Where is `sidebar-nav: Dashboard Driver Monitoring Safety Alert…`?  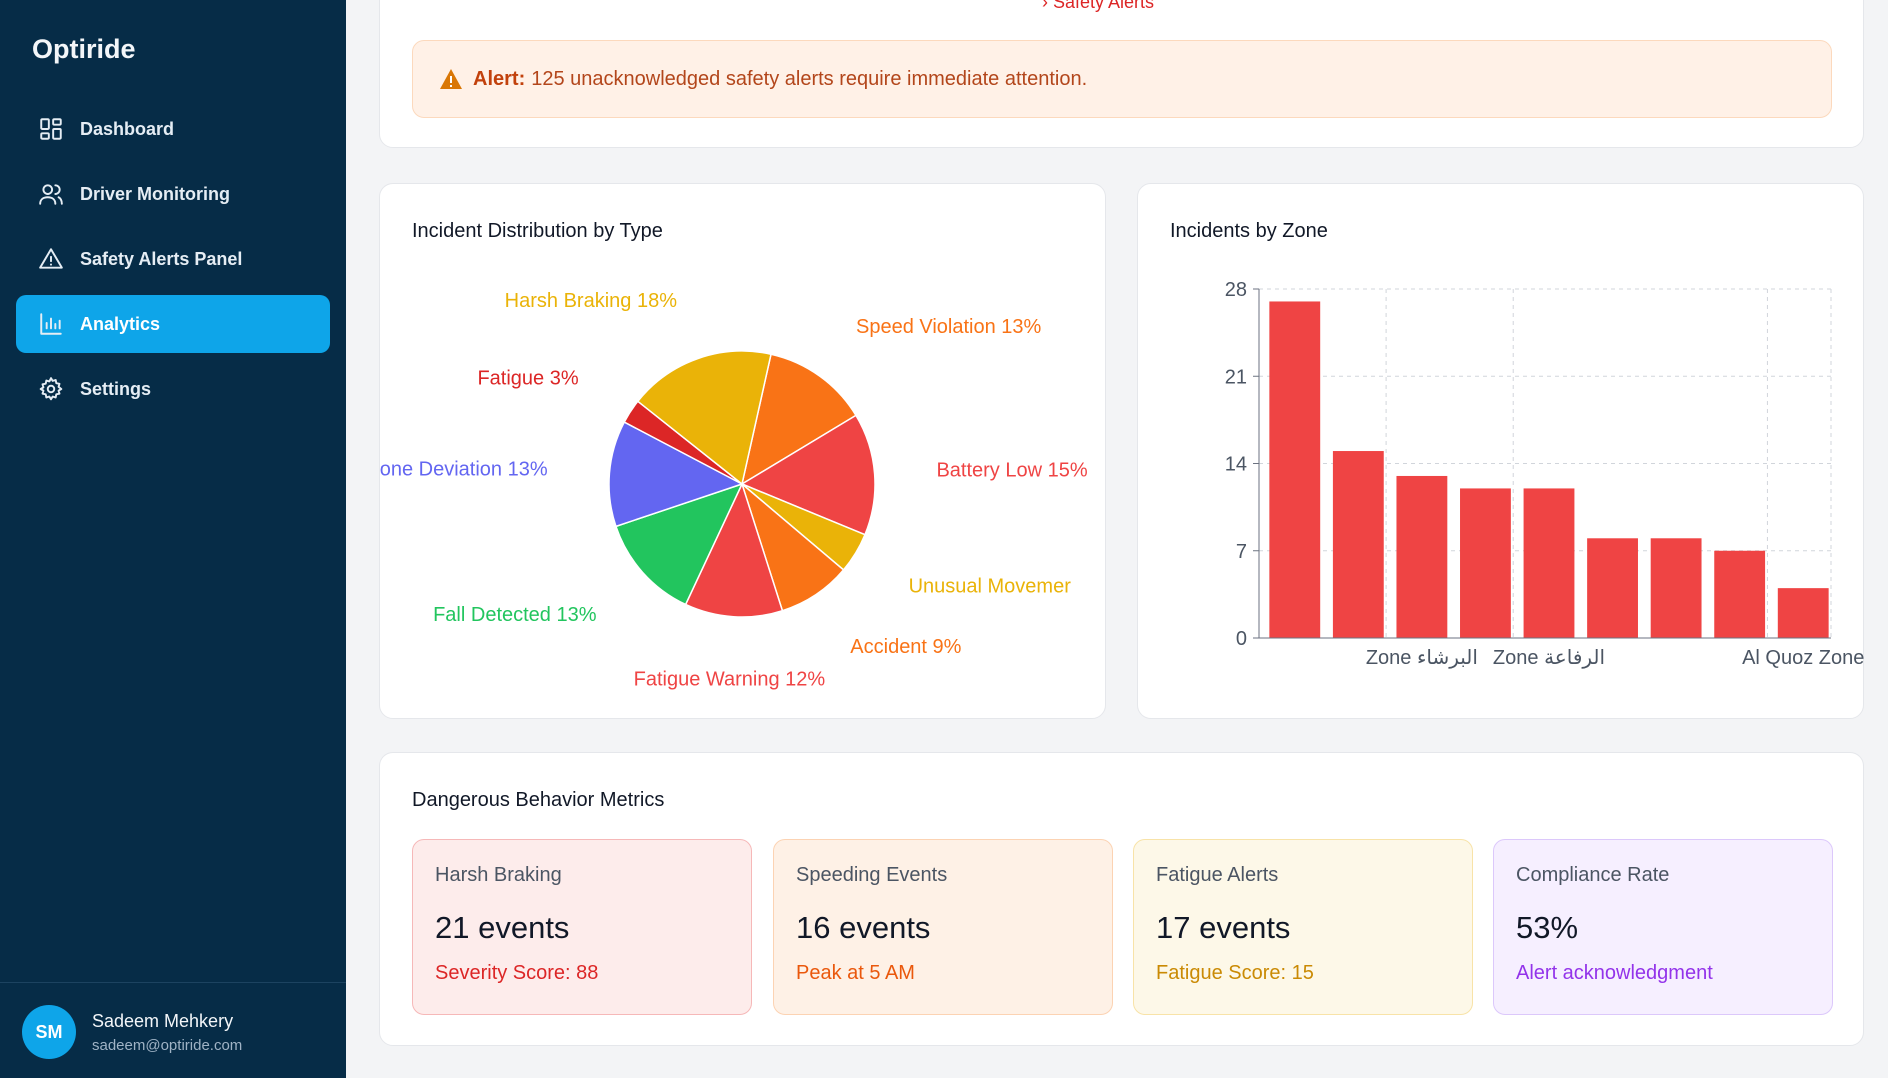
sidebar-nav: Dashboard Driver Monitoring Safety Alert… is located at coordinates (173, 262).